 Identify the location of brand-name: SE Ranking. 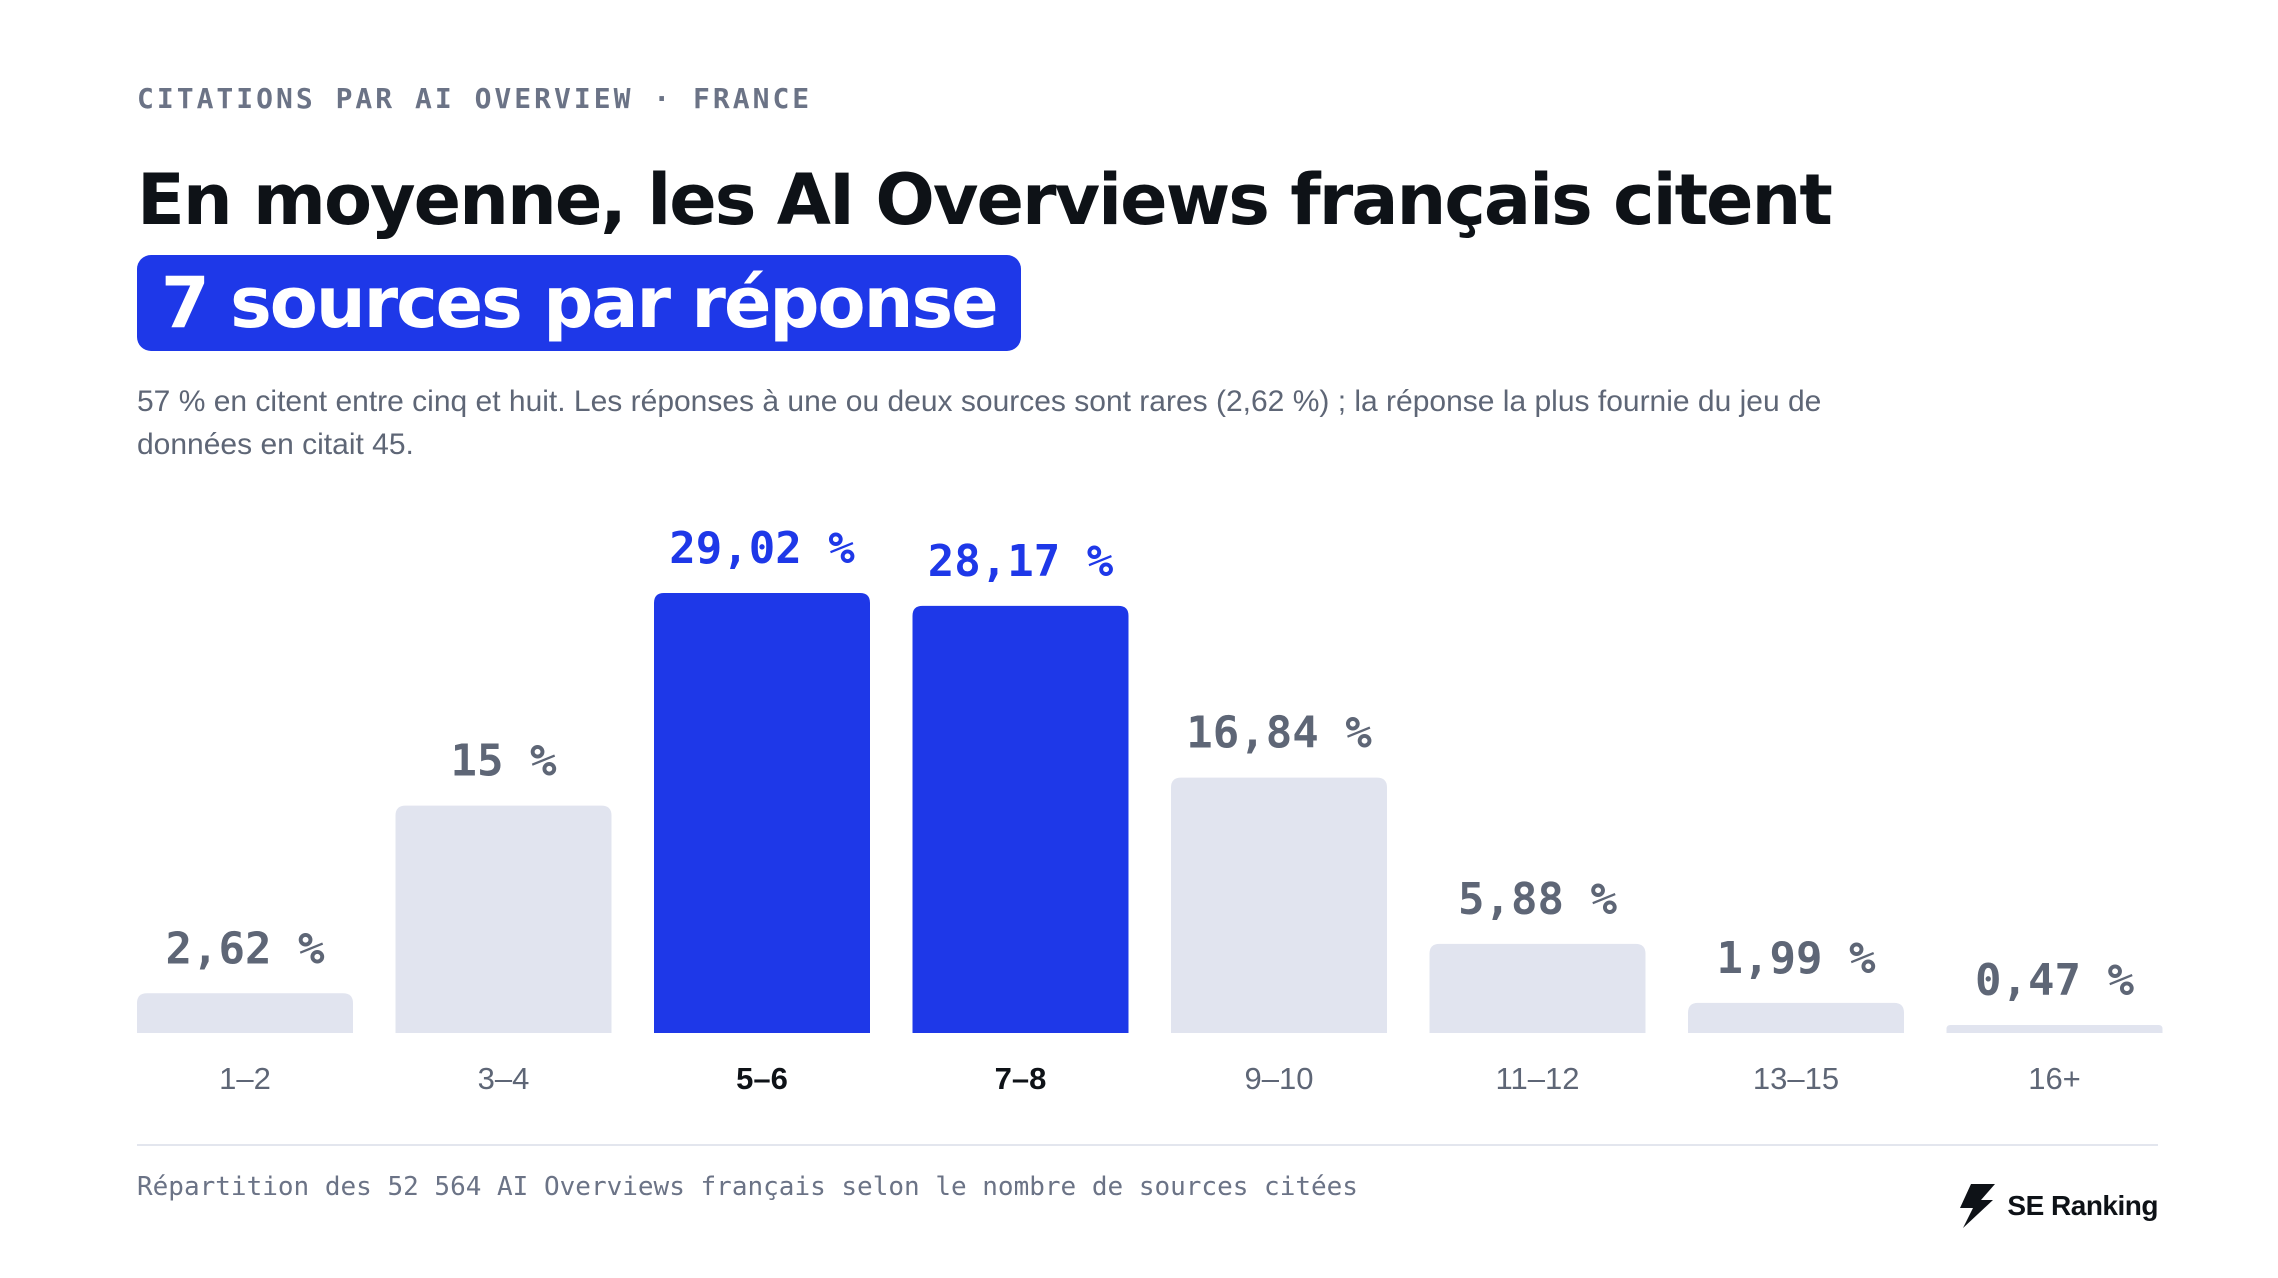
(2082, 1205).